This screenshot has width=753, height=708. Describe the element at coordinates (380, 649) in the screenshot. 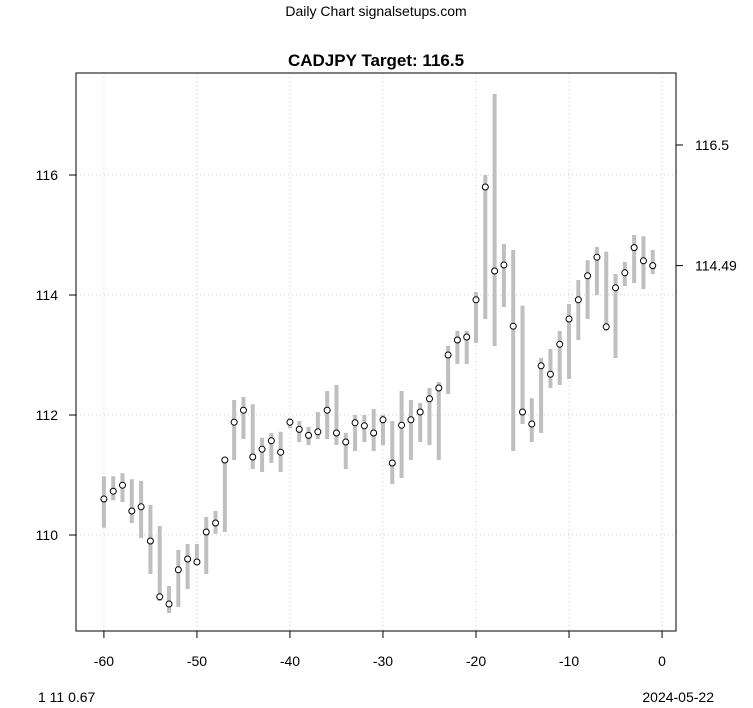

I see `x-axis: -60 -50 -40 -30 -20 -10 0` at that location.